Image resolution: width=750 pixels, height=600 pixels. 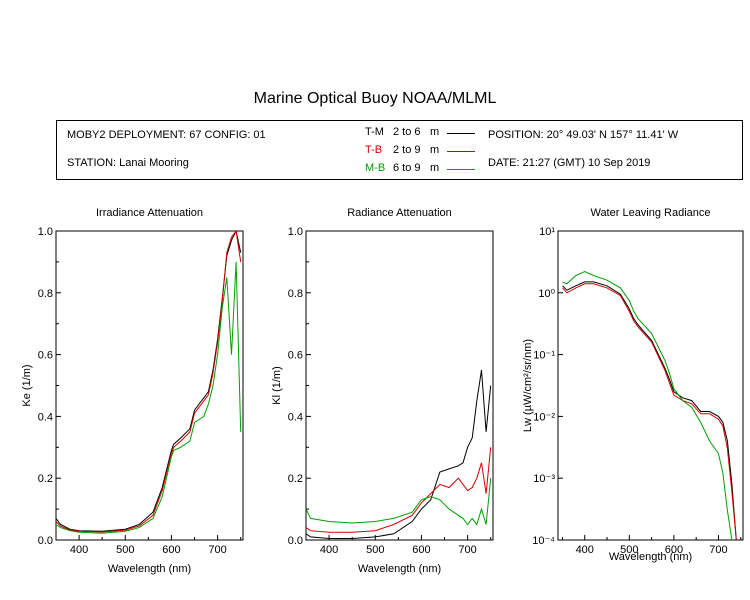 What do you see at coordinates (375, 98) in the screenshot?
I see `page-title: Marine Optical Buoy NOAA/MLML` at bounding box center [375, 98].